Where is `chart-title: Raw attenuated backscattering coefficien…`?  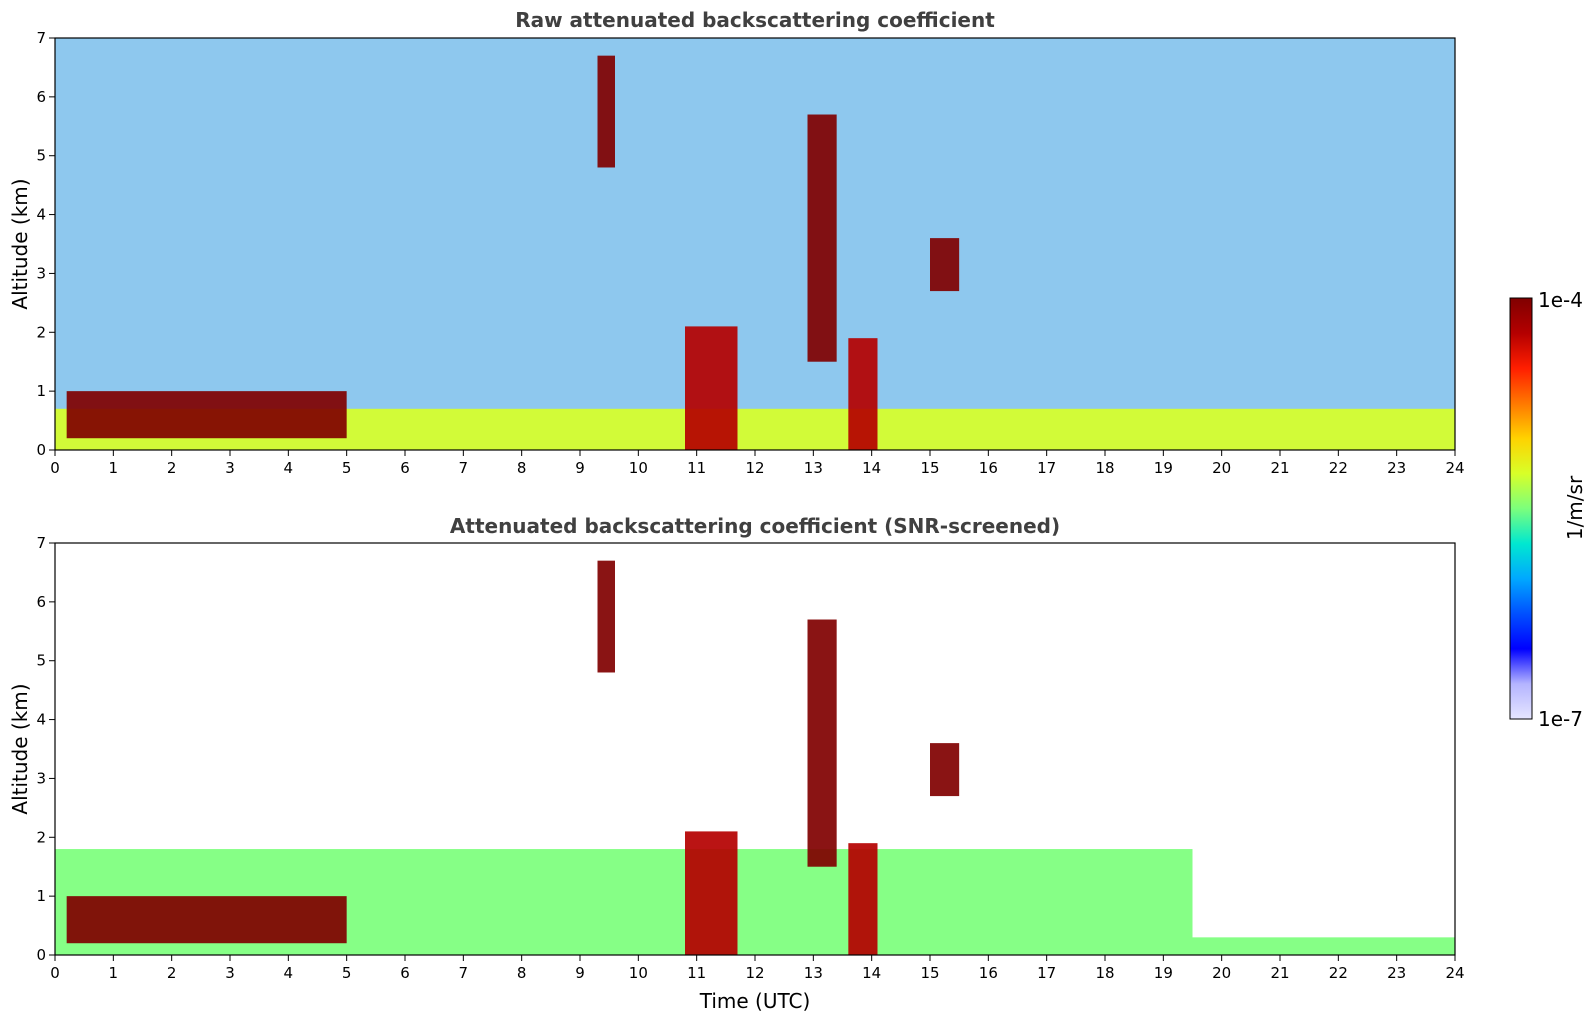
chart-title: Raw attenuated backscattering coefficien… is located at coordinates (755, 20).